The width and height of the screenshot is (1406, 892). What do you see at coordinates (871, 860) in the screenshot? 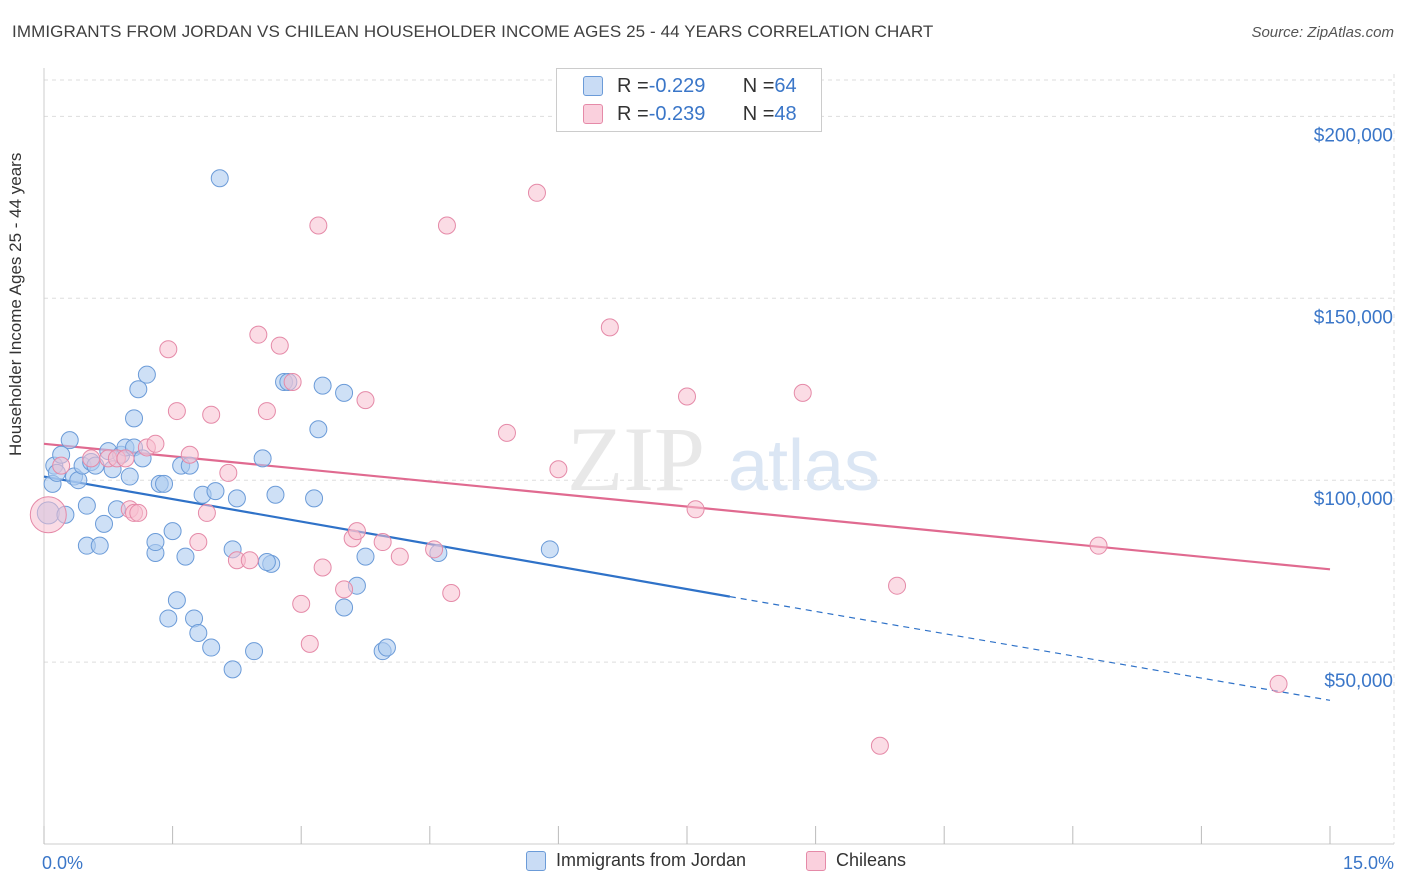
I see `bottom-legend-label-chileans: Chileans` at bounding box center [871, 860].